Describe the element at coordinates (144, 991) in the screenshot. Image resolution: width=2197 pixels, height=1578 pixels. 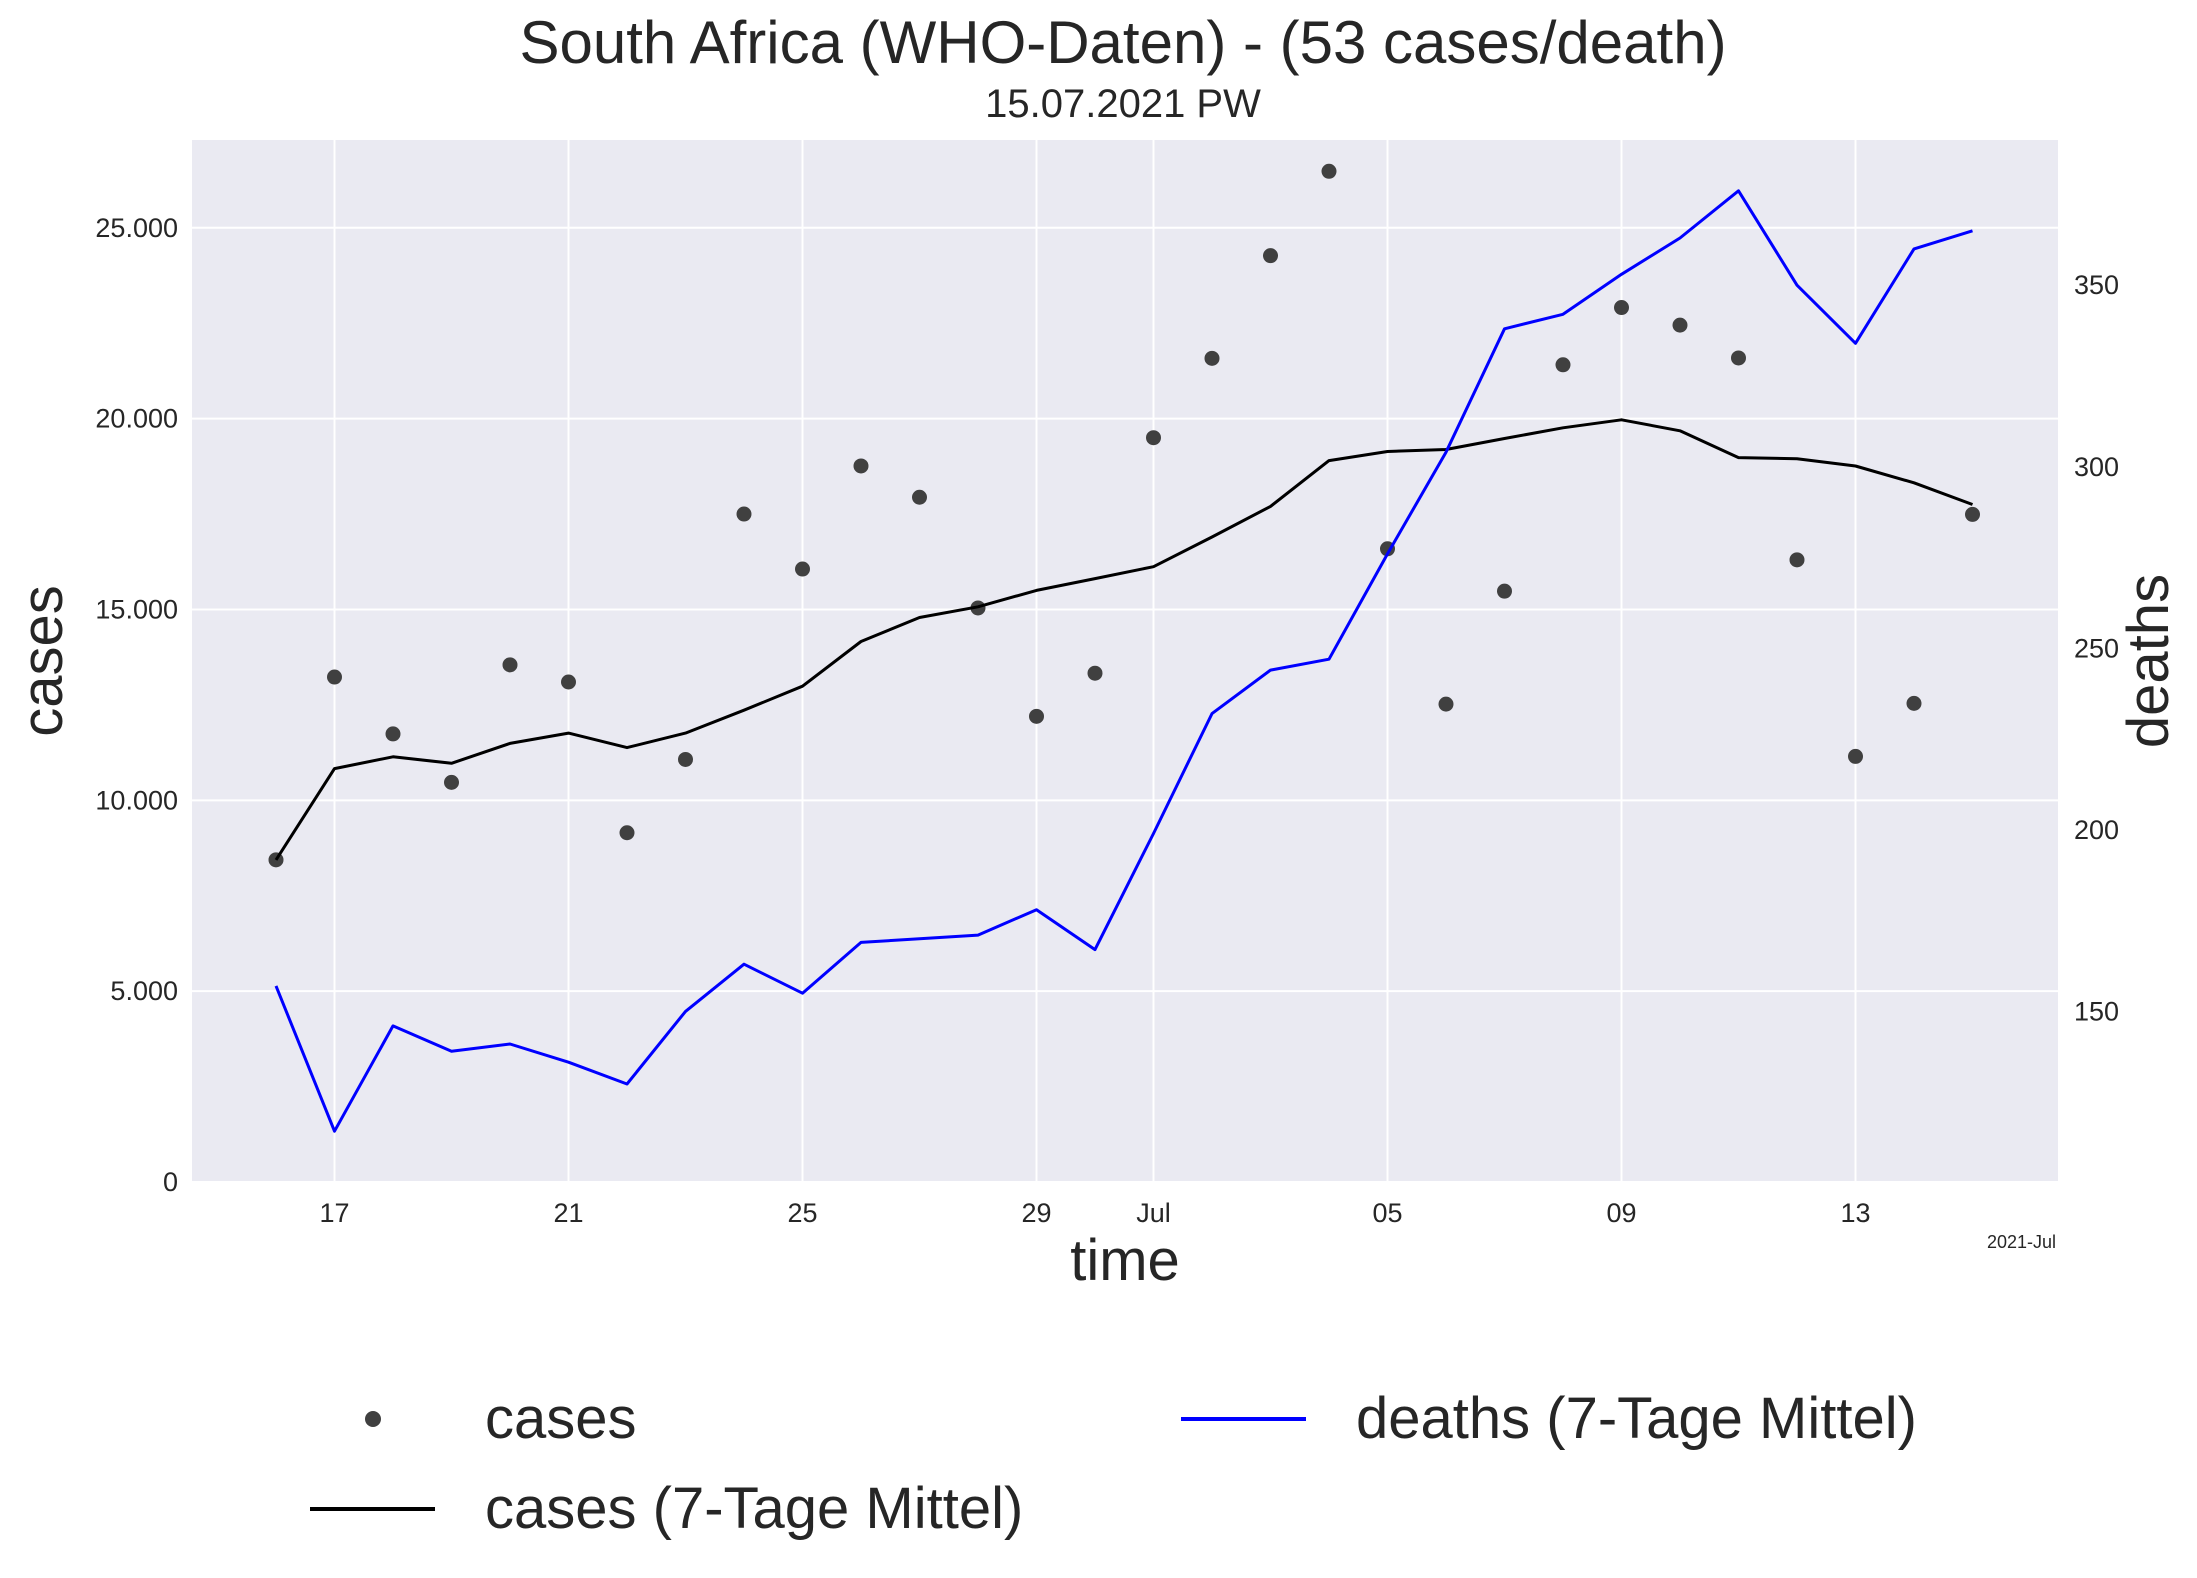
I see `y-tick-label-left: 5.000` at that location.